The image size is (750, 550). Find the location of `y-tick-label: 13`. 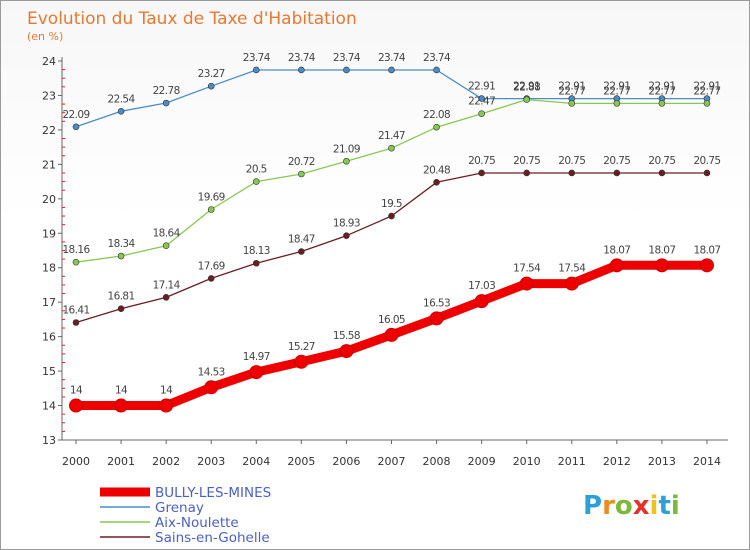

y-tick-label: 13 is located at coordinates (49, 440).